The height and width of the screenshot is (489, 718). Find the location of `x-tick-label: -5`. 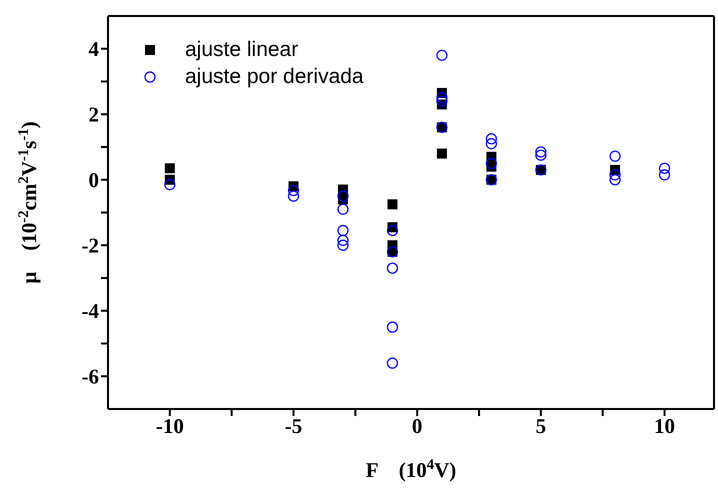

x-tick-label: -5 is located at coordinates (293, 426).